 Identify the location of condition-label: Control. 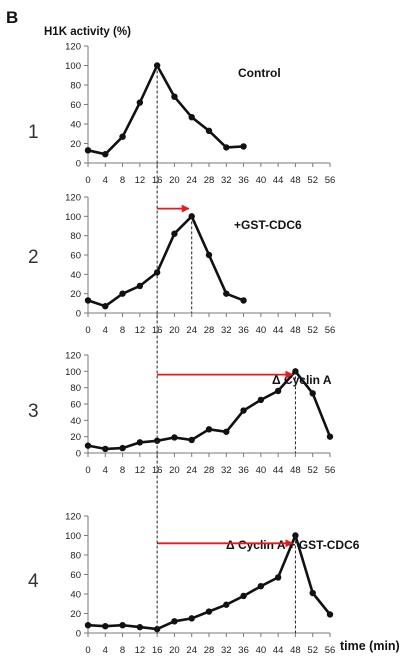
(259, 73).